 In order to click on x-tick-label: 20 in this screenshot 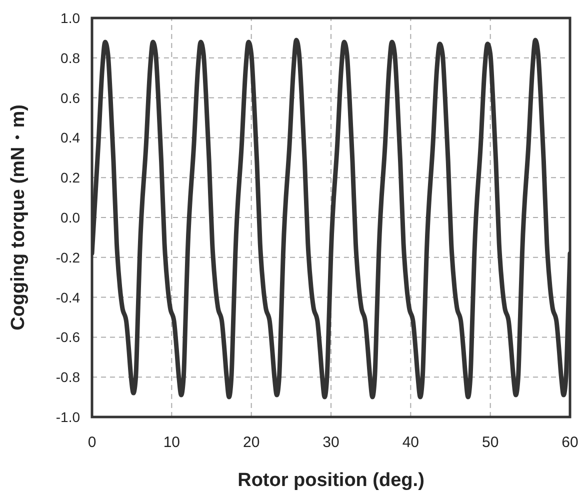, I will do `click(251, 442)`.